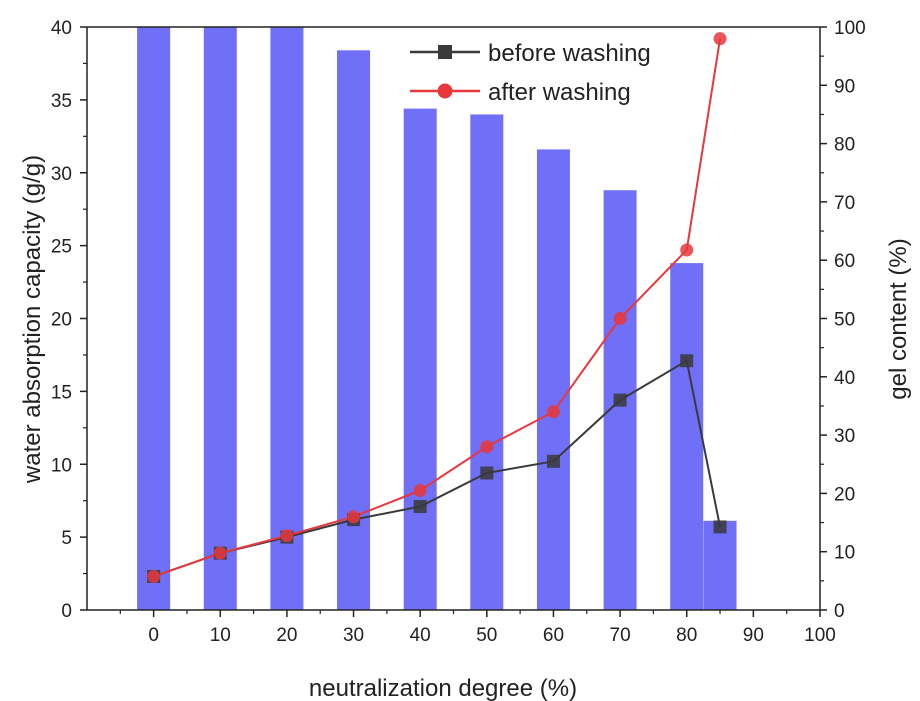 The height and width of the screenshot is (701, 920). I want to click on legend-label-after-washing: after washing, so click(559, 92).